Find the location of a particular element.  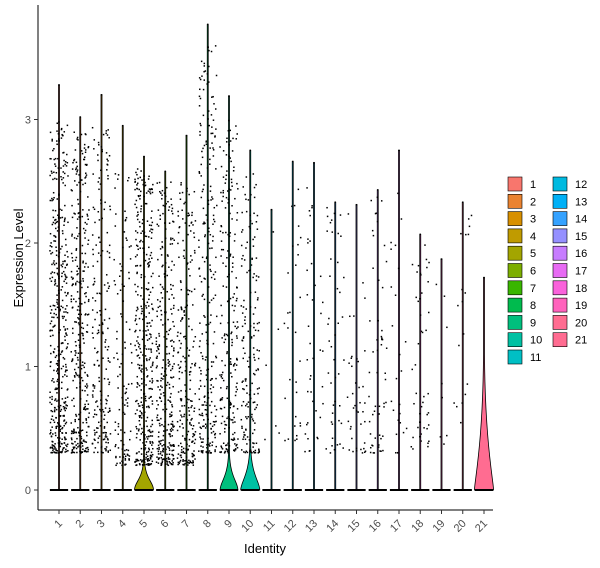

legend-label: 2 is located at coordinates (533, 202).